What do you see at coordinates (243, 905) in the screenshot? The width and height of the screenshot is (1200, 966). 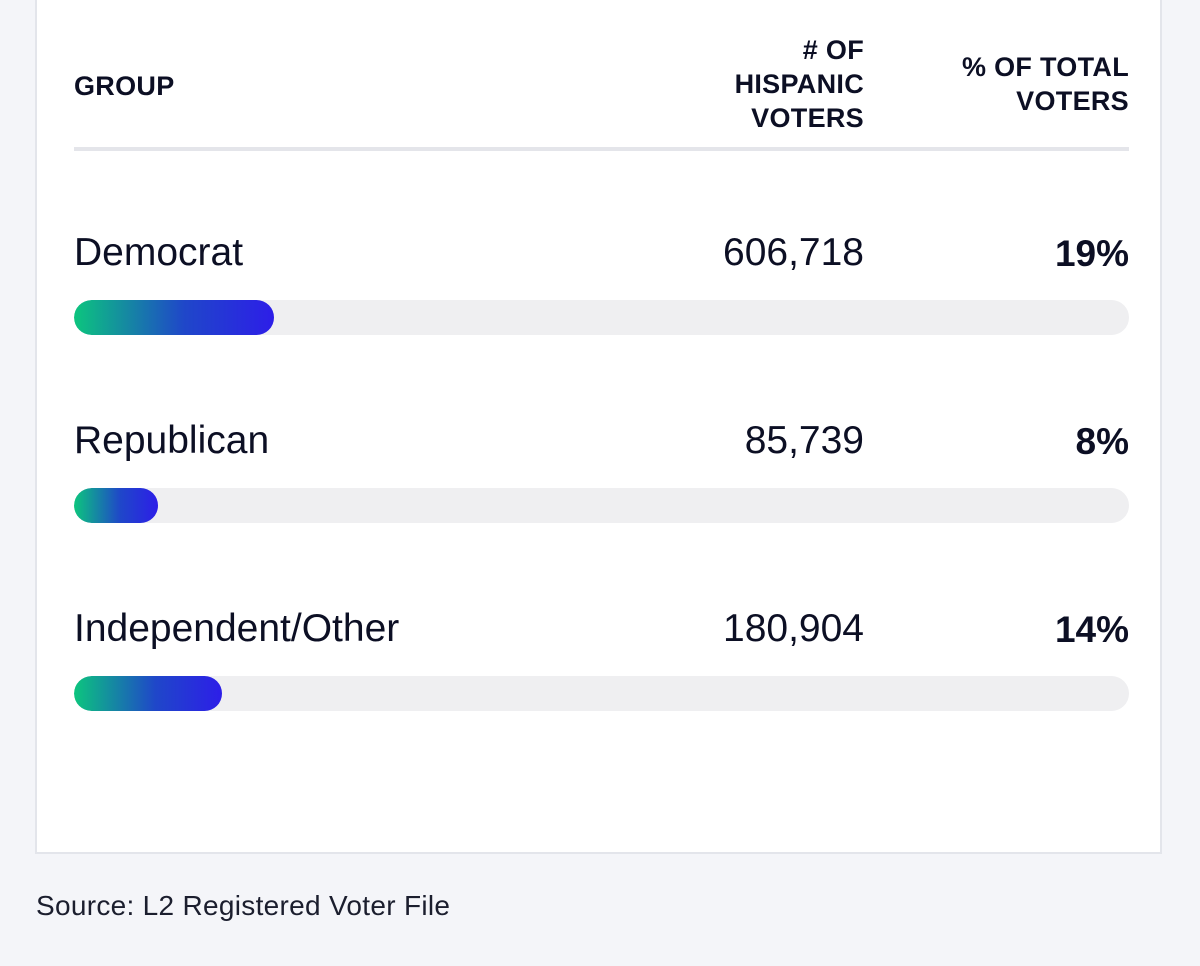 I see `source-note: Source: L2 Registered Voter File` at bounding box center [243, 905].